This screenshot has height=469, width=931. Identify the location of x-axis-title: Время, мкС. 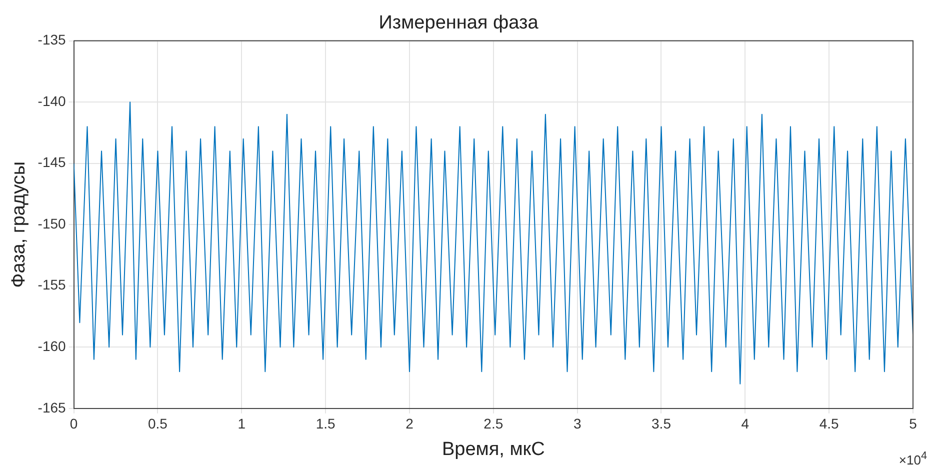
(493, 449).